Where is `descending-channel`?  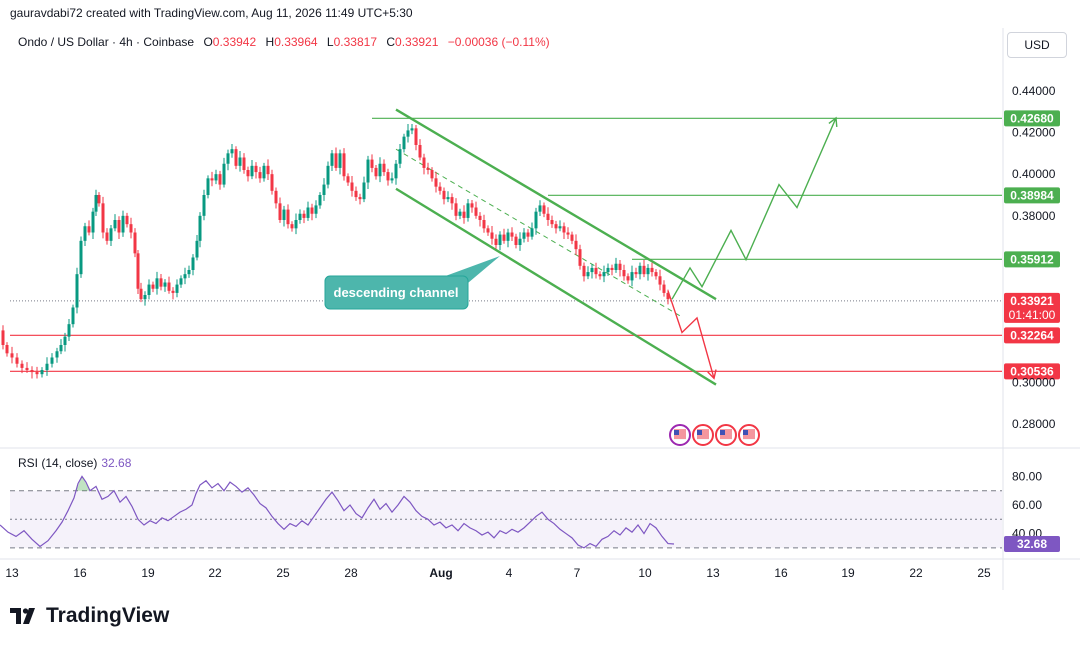
descending-channel is located at coordinates (556, 247).